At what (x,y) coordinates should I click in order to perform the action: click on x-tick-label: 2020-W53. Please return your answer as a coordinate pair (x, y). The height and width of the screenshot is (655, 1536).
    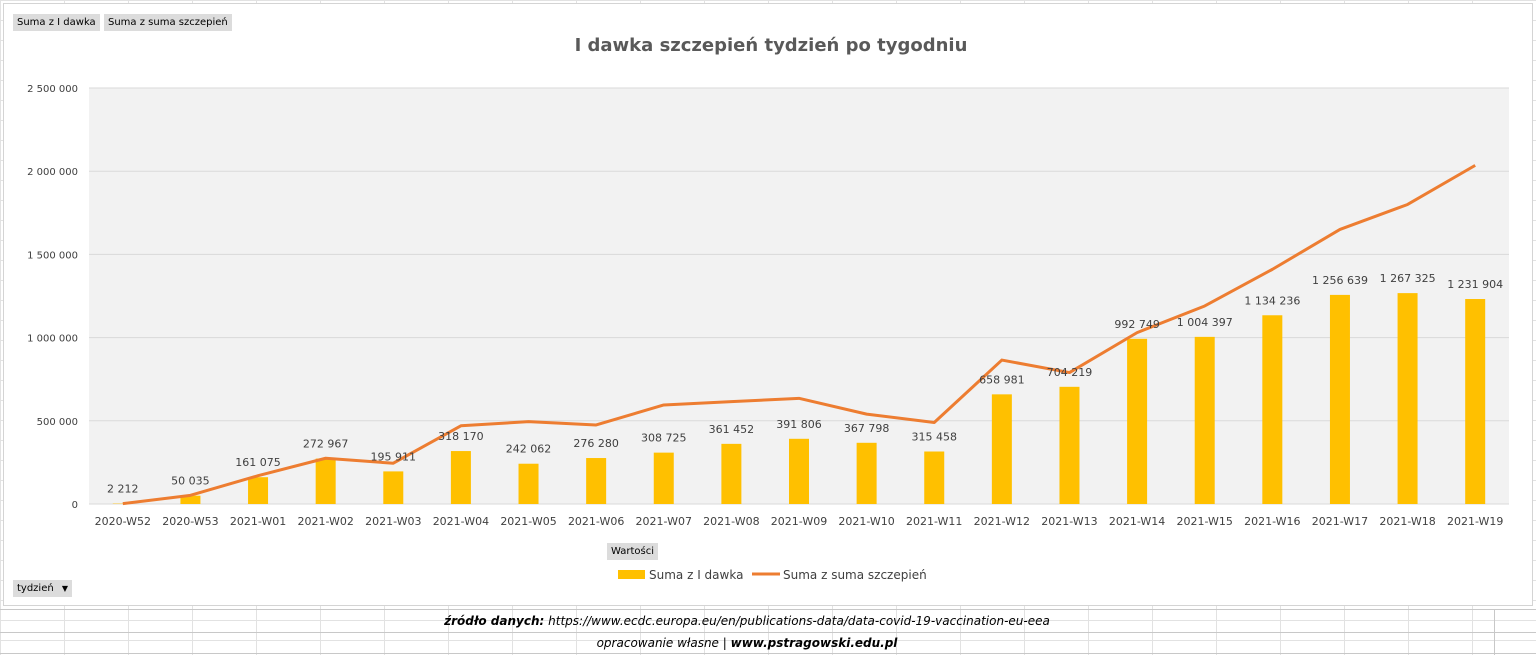
    Looking at the image, I should click on (190, 521).